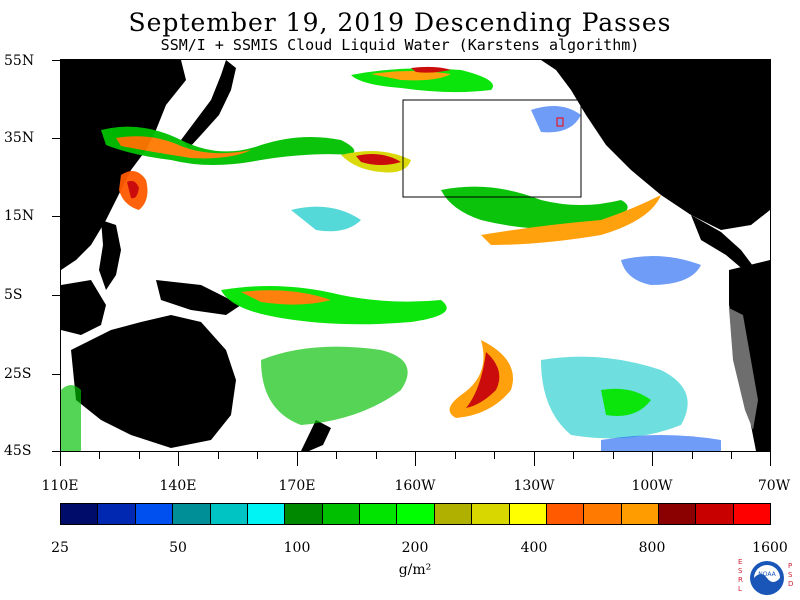 The image size is (800, 600). What do you see at coordinates (198, 297) in the screenshot?
I see `new-guinea-landmass` at bounding box center [198, 297].